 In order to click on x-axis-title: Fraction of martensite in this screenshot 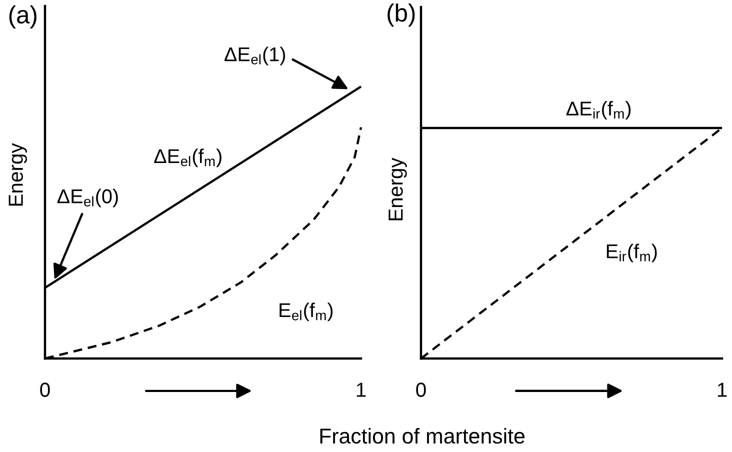, I will do `click(422, 436)`.